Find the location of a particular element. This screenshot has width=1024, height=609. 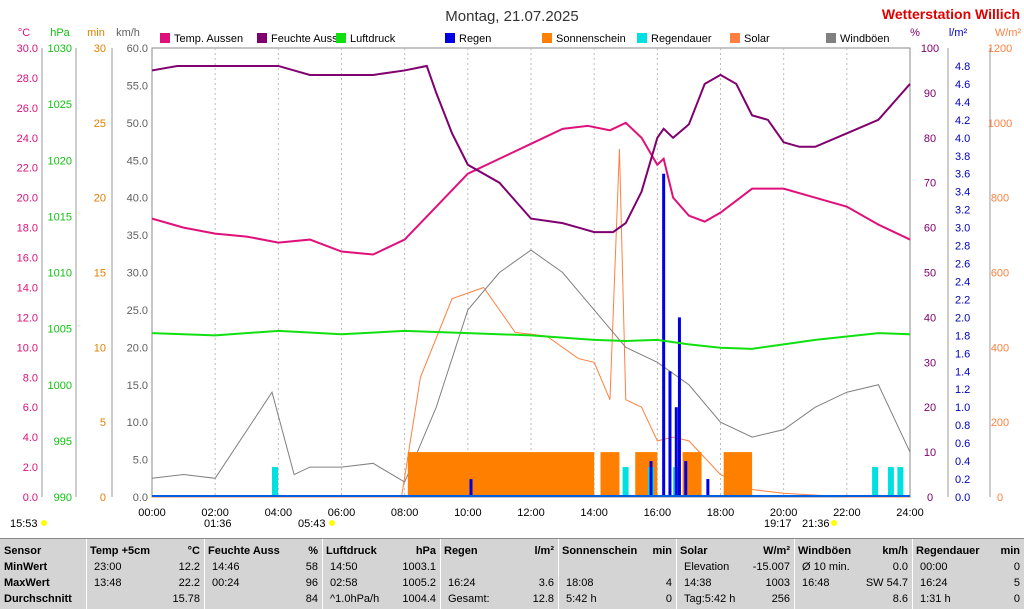

sunrise2-time: 05:43 is located at coordinates (312, 524).